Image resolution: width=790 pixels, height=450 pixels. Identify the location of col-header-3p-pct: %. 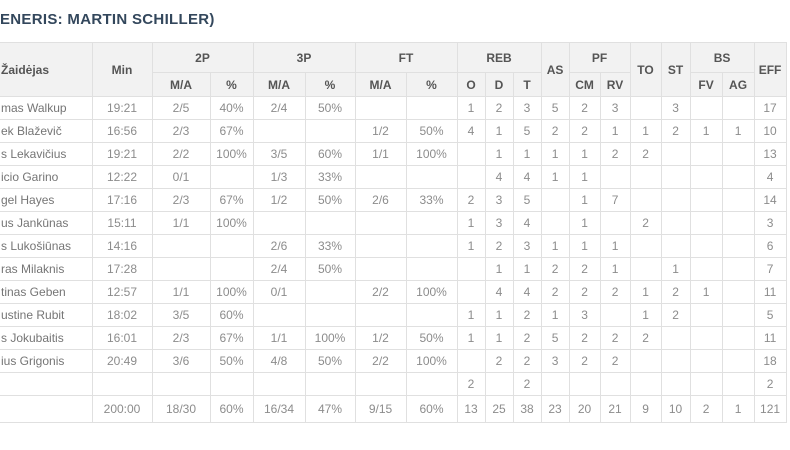
(330, 84).